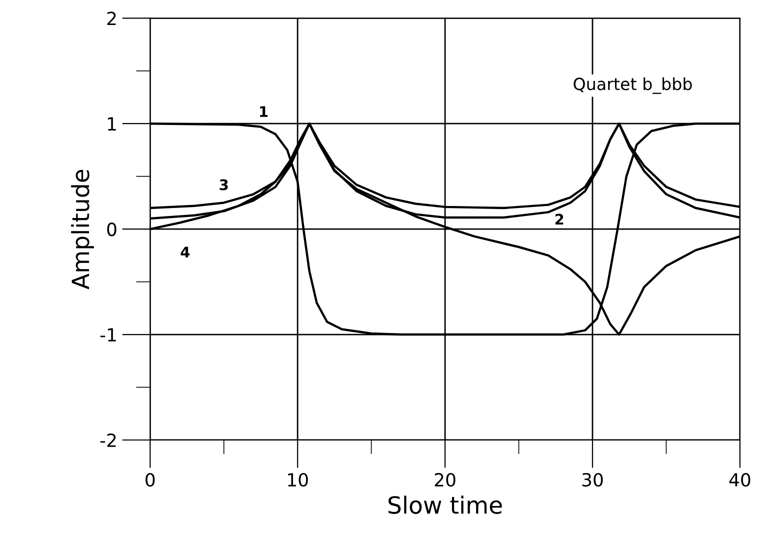 Image resolution: width=766 pixels, height=550 pixels. Describe the element at coordinates (445, 505) in the screenshot. I see `x-axis-title: Slow time` at that location.